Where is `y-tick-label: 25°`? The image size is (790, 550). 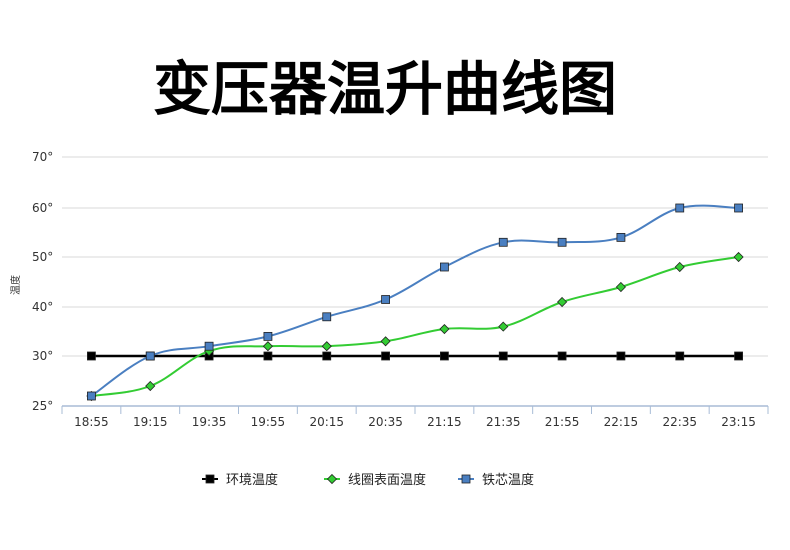 y-tick-label: 25° is located at coordinates (42, 406).